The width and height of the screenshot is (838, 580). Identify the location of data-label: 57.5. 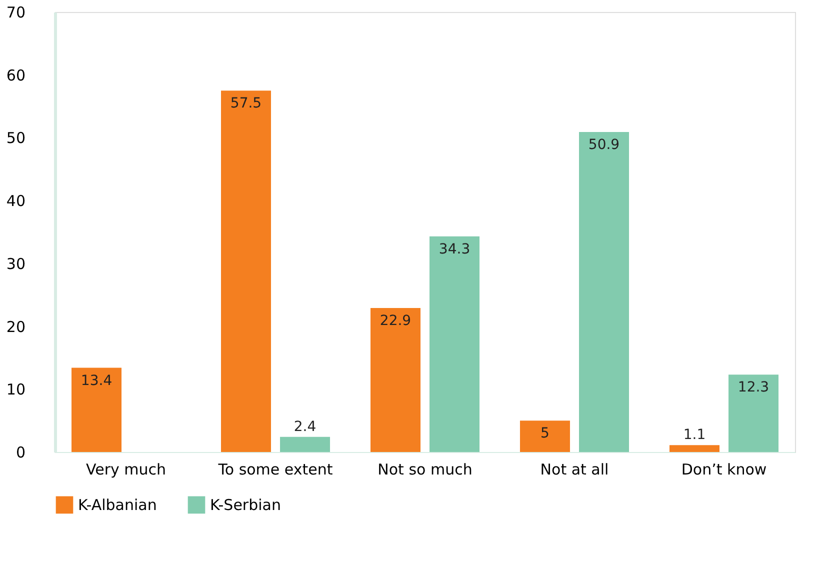
(246, 104).